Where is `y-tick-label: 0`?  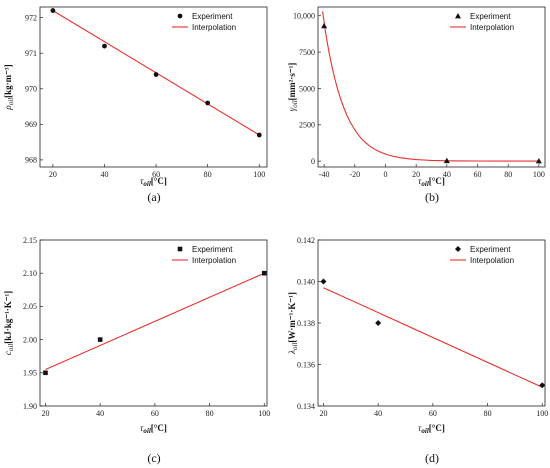 y-tick-label: 0 is located at coordinates (313, 161).